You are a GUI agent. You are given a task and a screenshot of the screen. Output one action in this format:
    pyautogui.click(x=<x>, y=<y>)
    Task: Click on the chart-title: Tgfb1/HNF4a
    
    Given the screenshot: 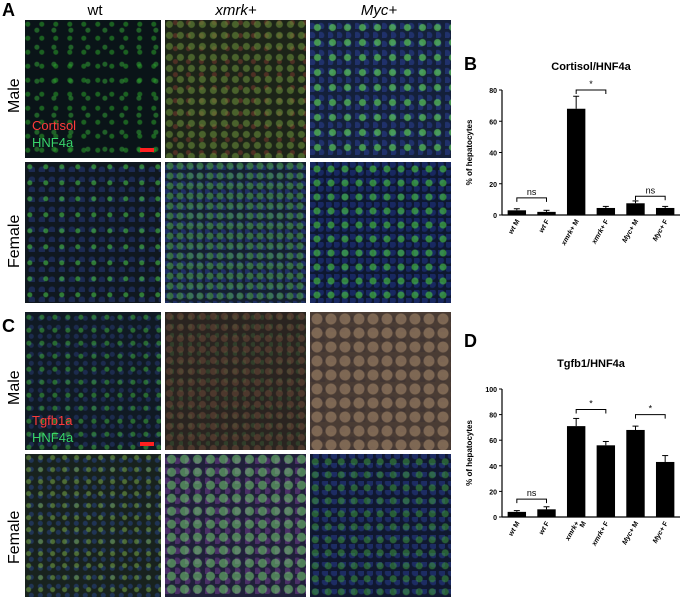 What is the action you would take?
    pyautogui.click(x=591, y=364)
    